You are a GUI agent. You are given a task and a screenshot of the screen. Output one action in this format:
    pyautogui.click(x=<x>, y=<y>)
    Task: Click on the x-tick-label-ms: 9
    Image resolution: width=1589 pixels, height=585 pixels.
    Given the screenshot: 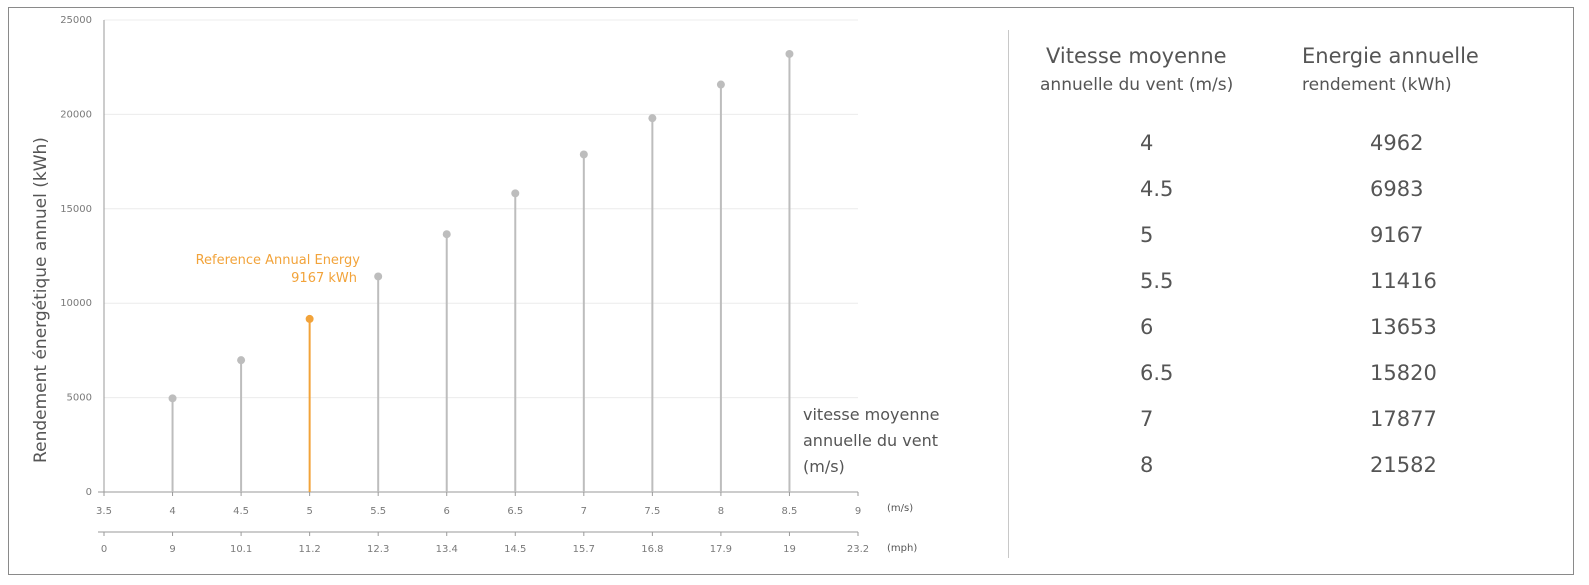 What is the action you would take?
    pyautogui.click(x=858, y=511)
    